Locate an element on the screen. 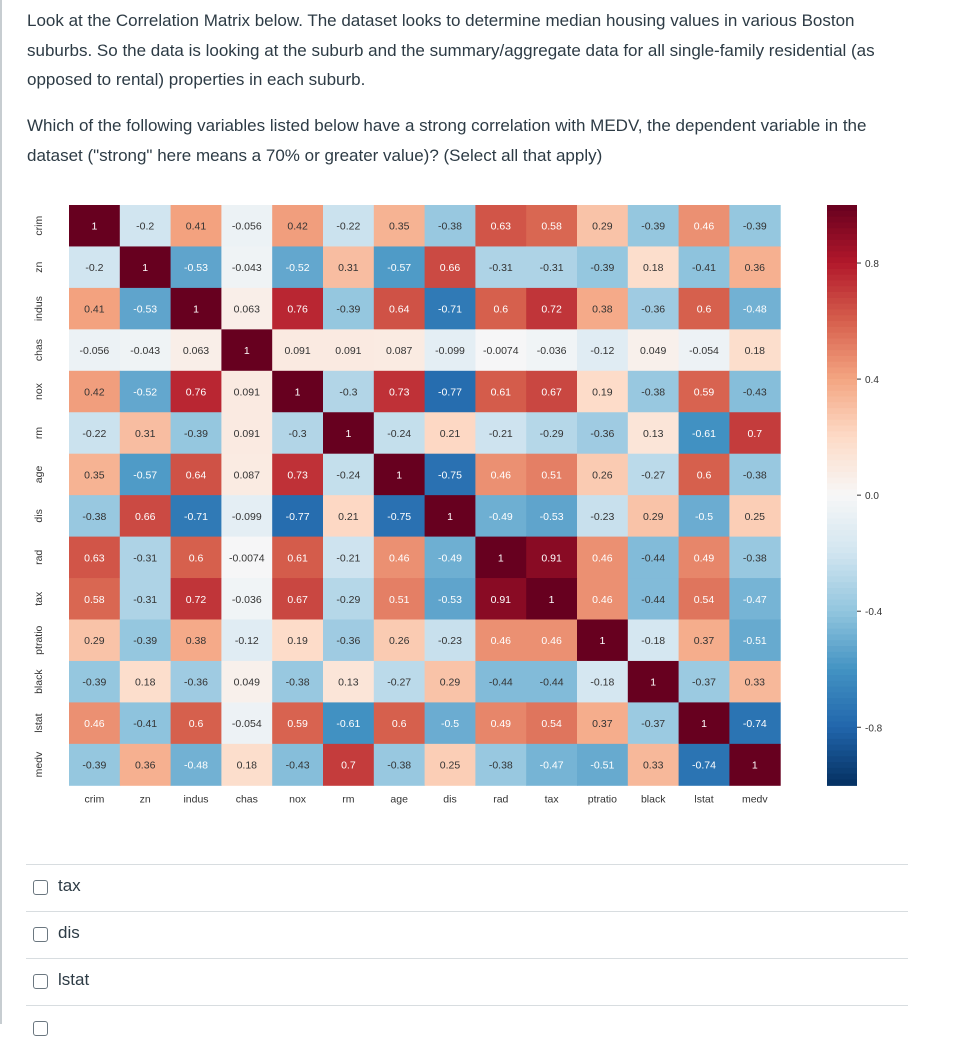 The width and height of the screenshot is (953, 1053). cell-value: -0.043 is located at coordinates (247, 268).